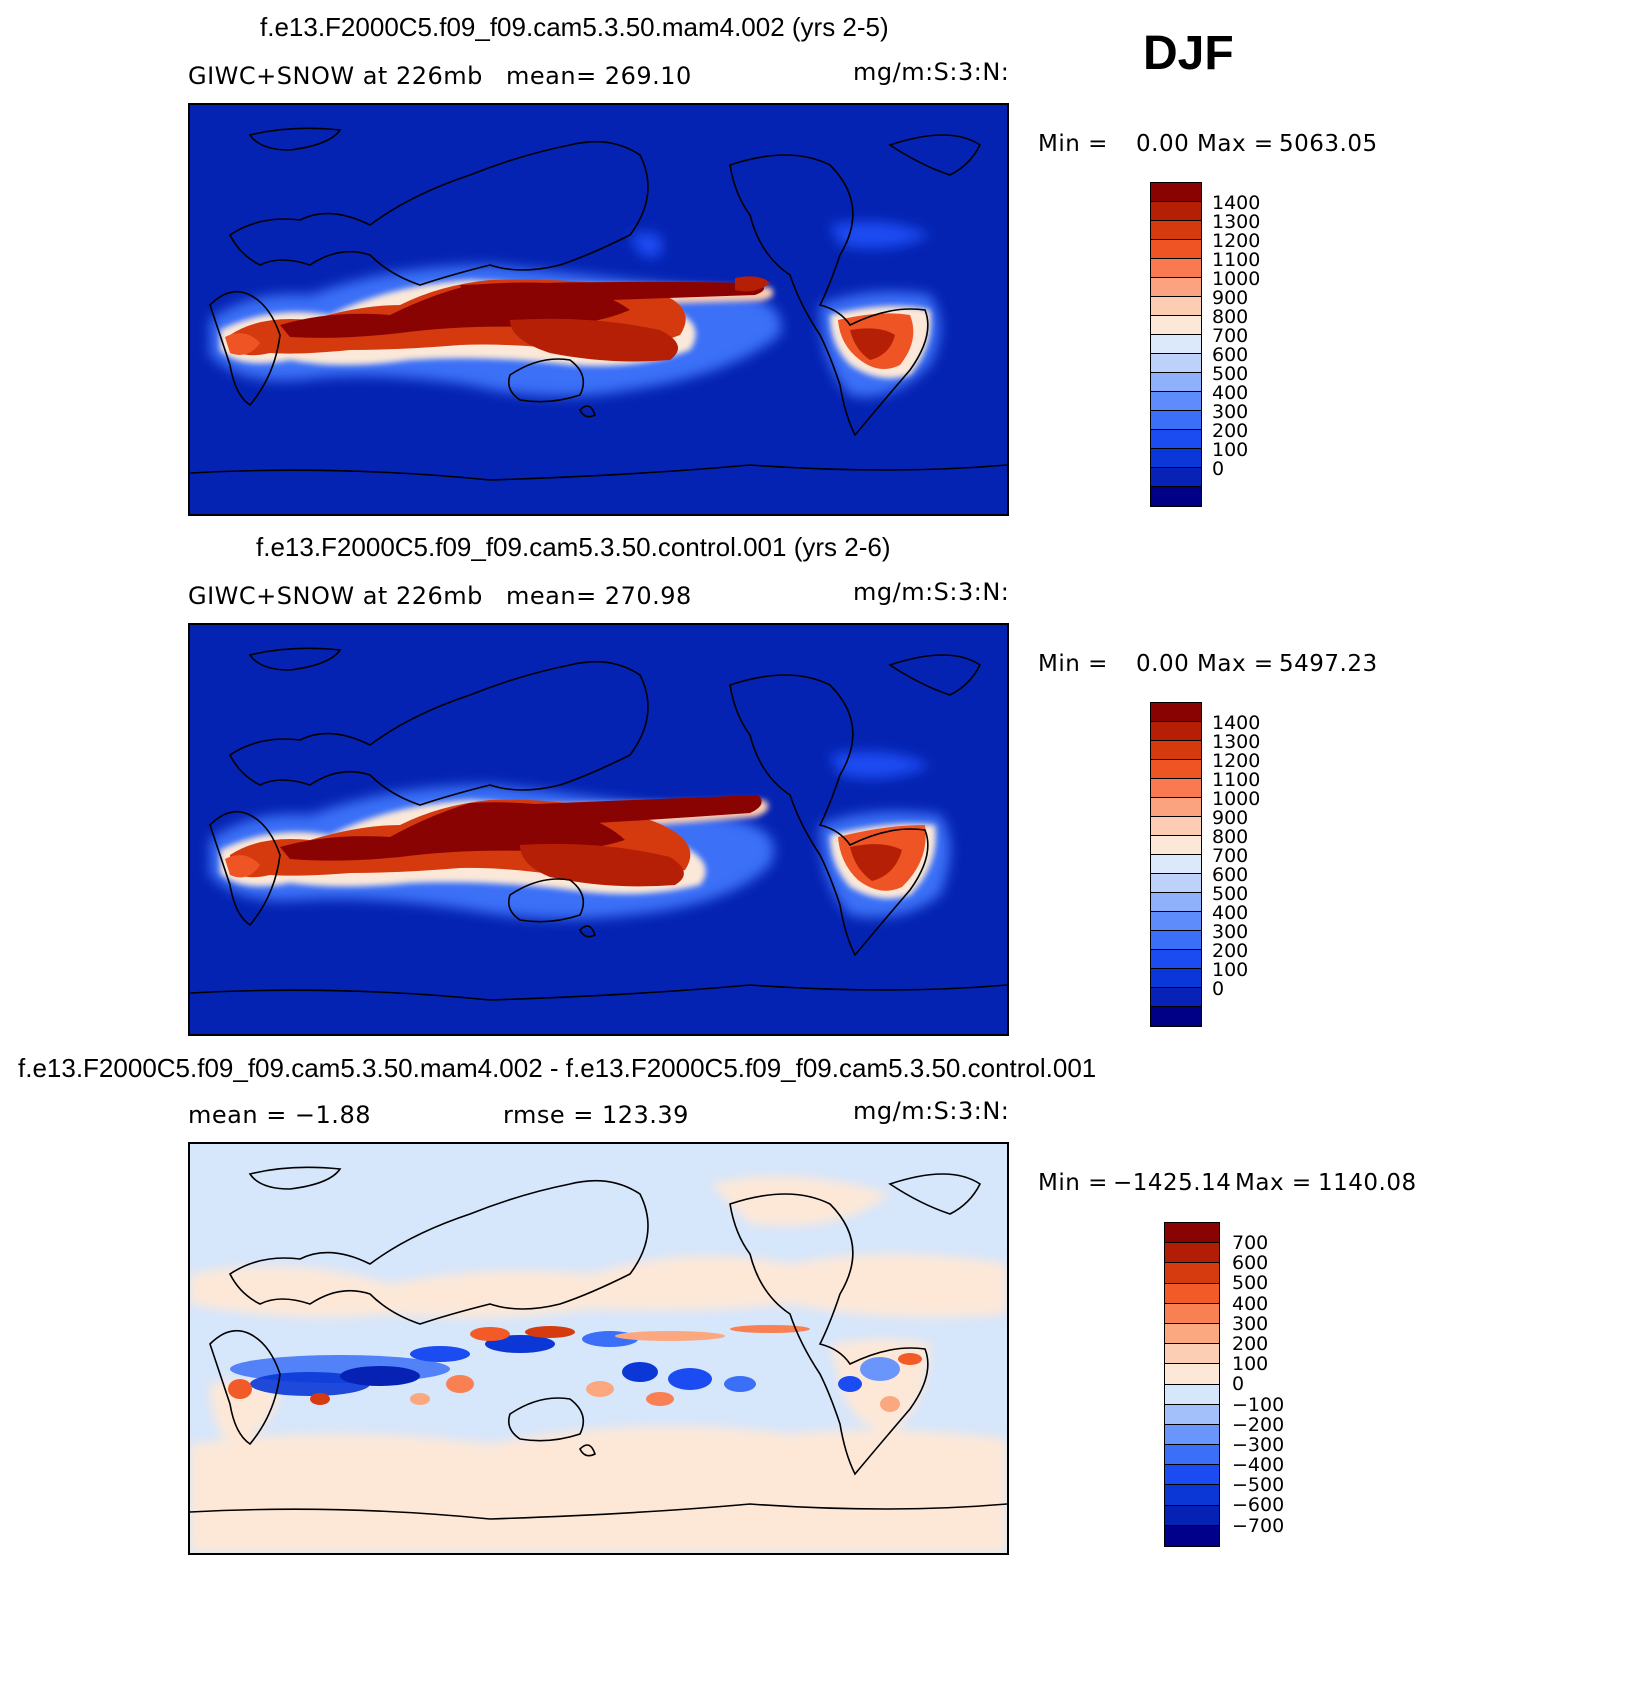 This screenshot has width=1627, height=1685. I want to click on colorbar-3-tick-label: −600, so click(1258, 1505).